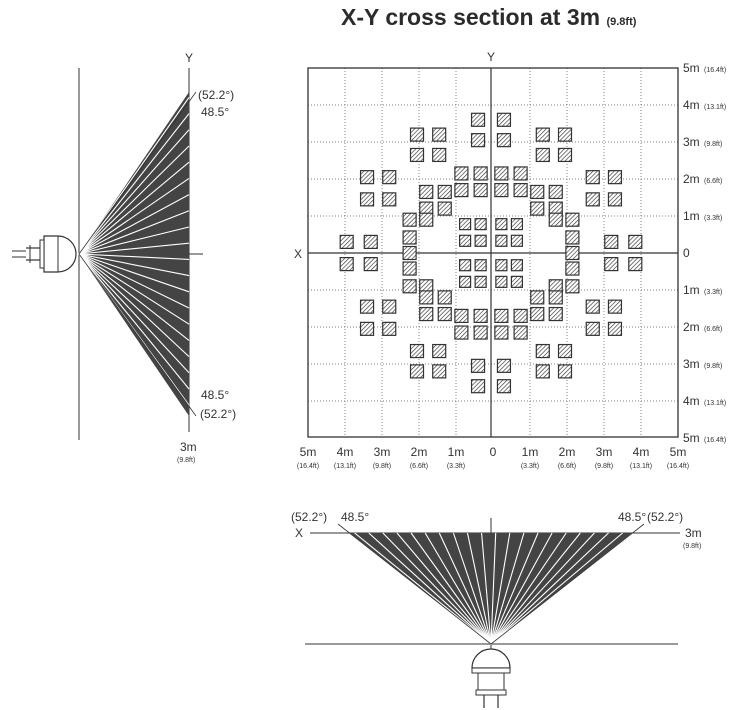 This screenshot has width=741, height=710. Describe the element at coordinates (471, 17) in the screenshot. I see `title-main: X-Y cross section at 3m` at that location.